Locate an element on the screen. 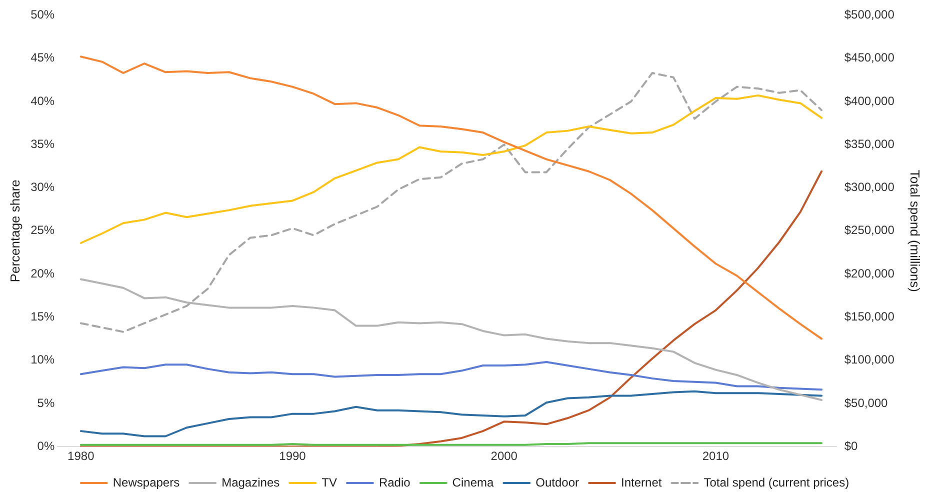 Image resolution: width=932 pixels, height=501 pixels. legend-label: Internet is located at coordinates (641, 482).